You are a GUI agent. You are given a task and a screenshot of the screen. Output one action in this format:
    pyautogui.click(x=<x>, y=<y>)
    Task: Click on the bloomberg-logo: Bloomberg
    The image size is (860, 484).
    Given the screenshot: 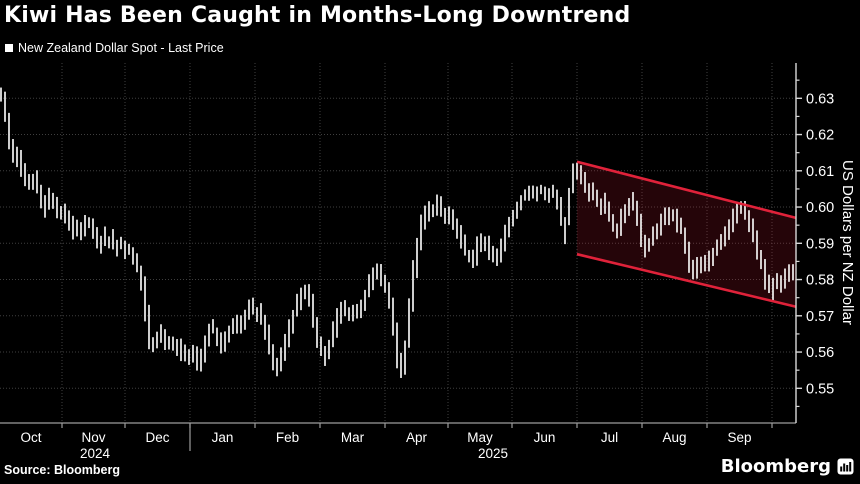 What is the action you would take?
    pyautogui.click(x=787, y=466)
    